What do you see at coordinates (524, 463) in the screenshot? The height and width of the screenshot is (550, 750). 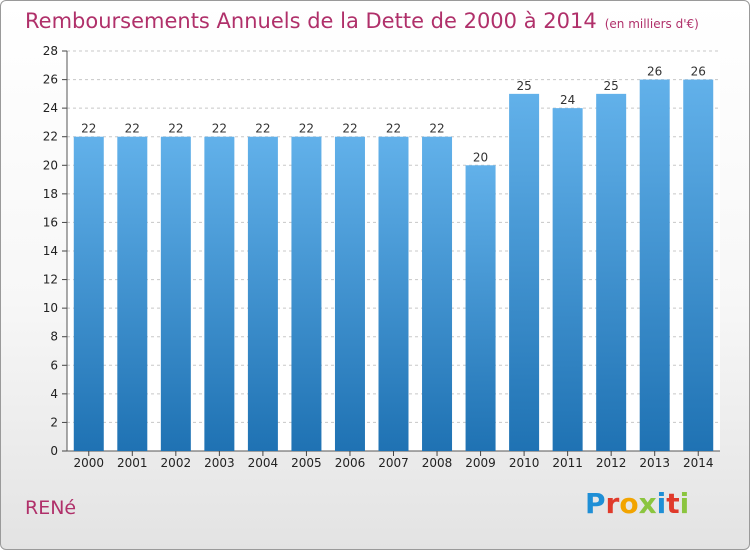 I see `x-tick-label: 2010` at bounding box center [524, 463].